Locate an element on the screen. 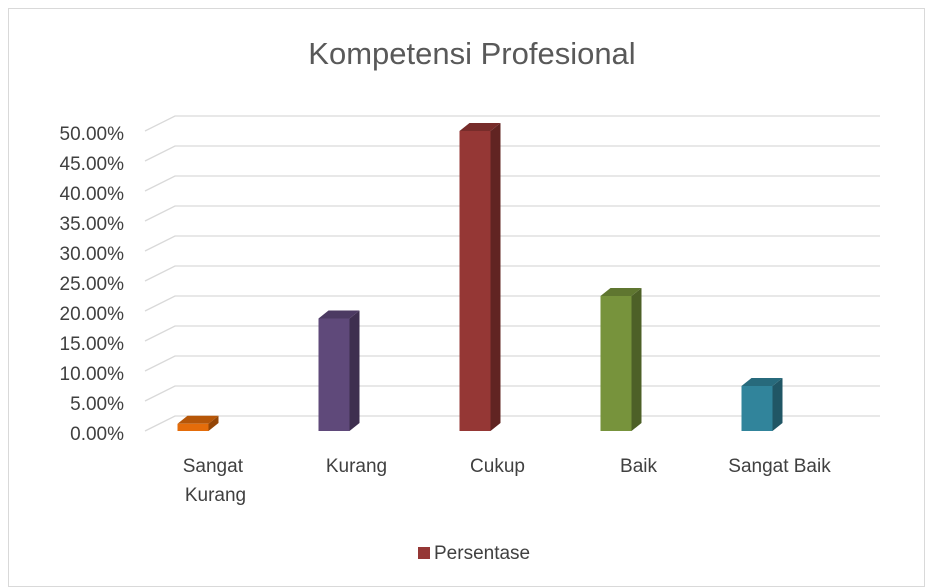 Image resolution: width=925 pixels, height=587 pixels. y-tick-label: 10.00% is located at coordinates (92, 374).